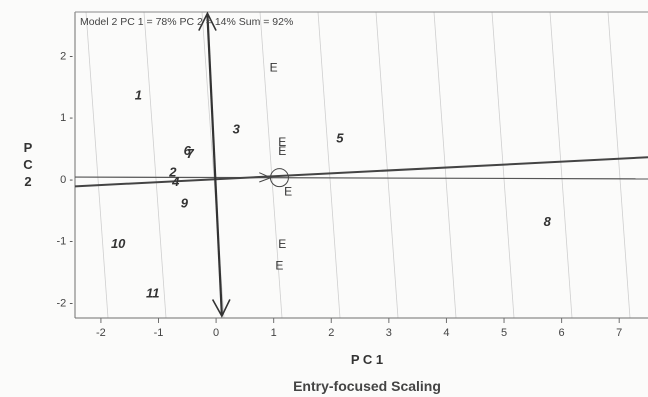 The width and height of the screenshot is (648, 397). Describe the element at coordinates (101, 333) in the screenshot. I see `x-tick-label: -2` at that location.